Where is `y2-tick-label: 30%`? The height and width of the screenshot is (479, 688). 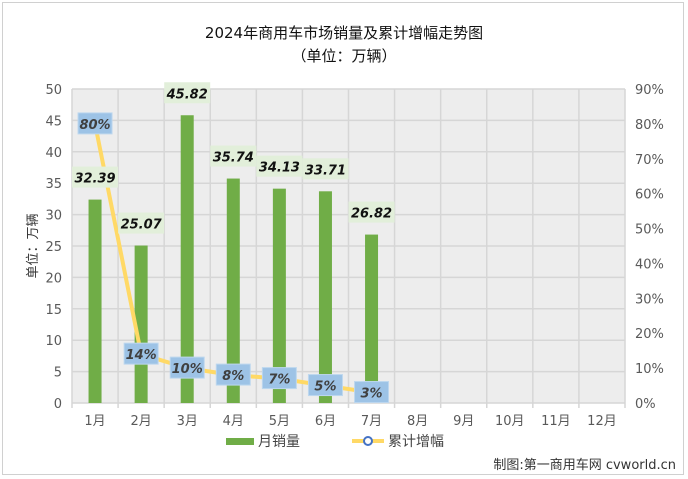 y2-tick-label: 30% is located at coordinates (649, 299).